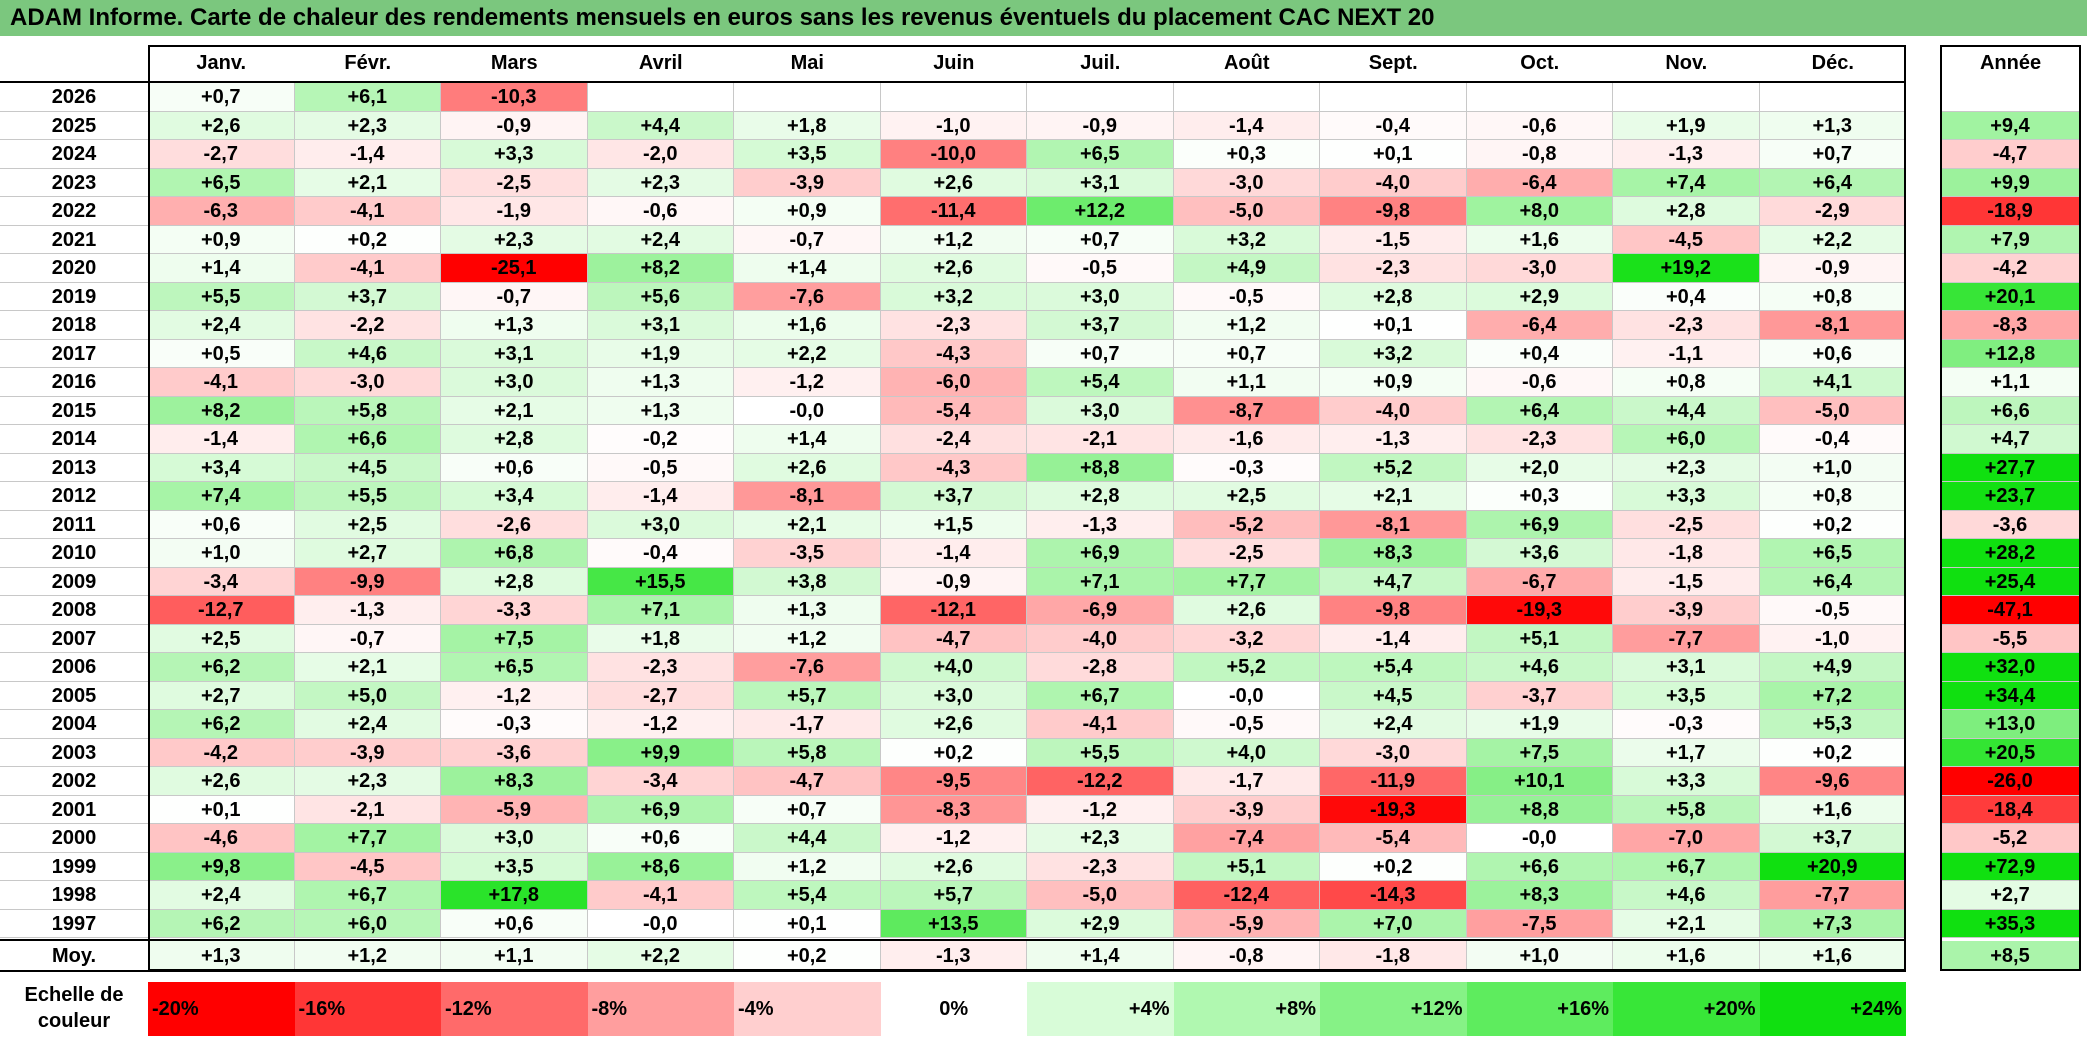 The image size is (2087, 1037). I want to click on heatmap-cell: +0,2, so click(367, 239).